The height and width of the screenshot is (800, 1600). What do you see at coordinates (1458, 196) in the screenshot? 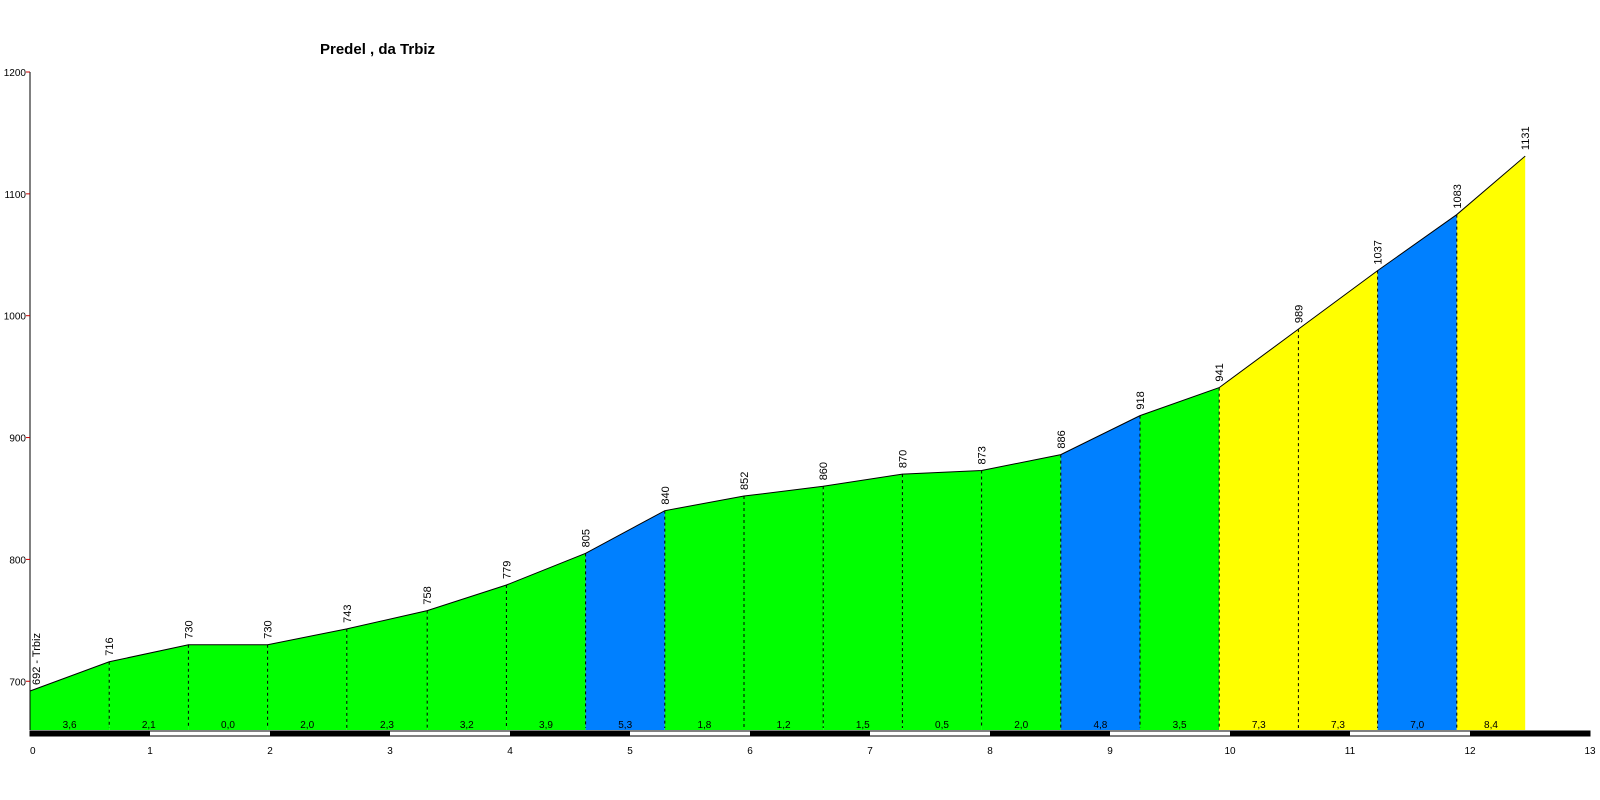
I see `elevation-label: 1083` at bounding box center [1458, 196].